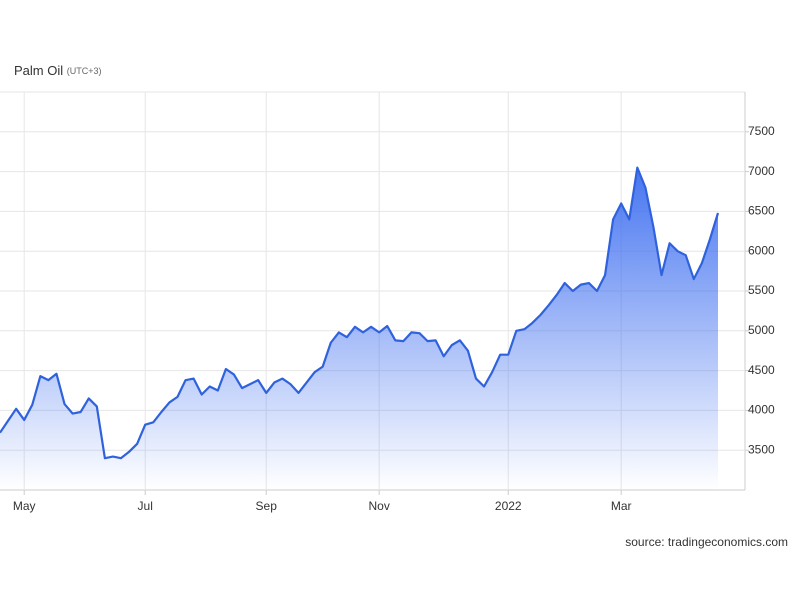 Image resolution: width=800 pixels, height=600 pixels. Describe the element at coordinates (508, 506) in the screenshot. I see `x-tick-label: 2022` at that location.